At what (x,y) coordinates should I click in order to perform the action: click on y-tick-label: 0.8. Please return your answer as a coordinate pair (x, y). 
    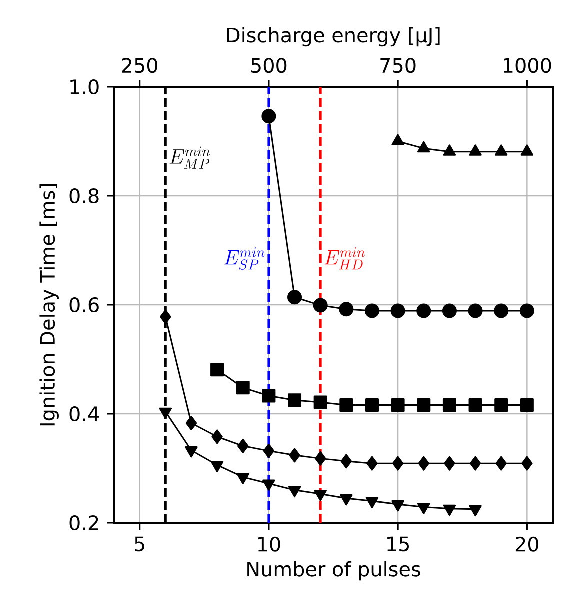
    Looking at the image, I should click on (84, 196).